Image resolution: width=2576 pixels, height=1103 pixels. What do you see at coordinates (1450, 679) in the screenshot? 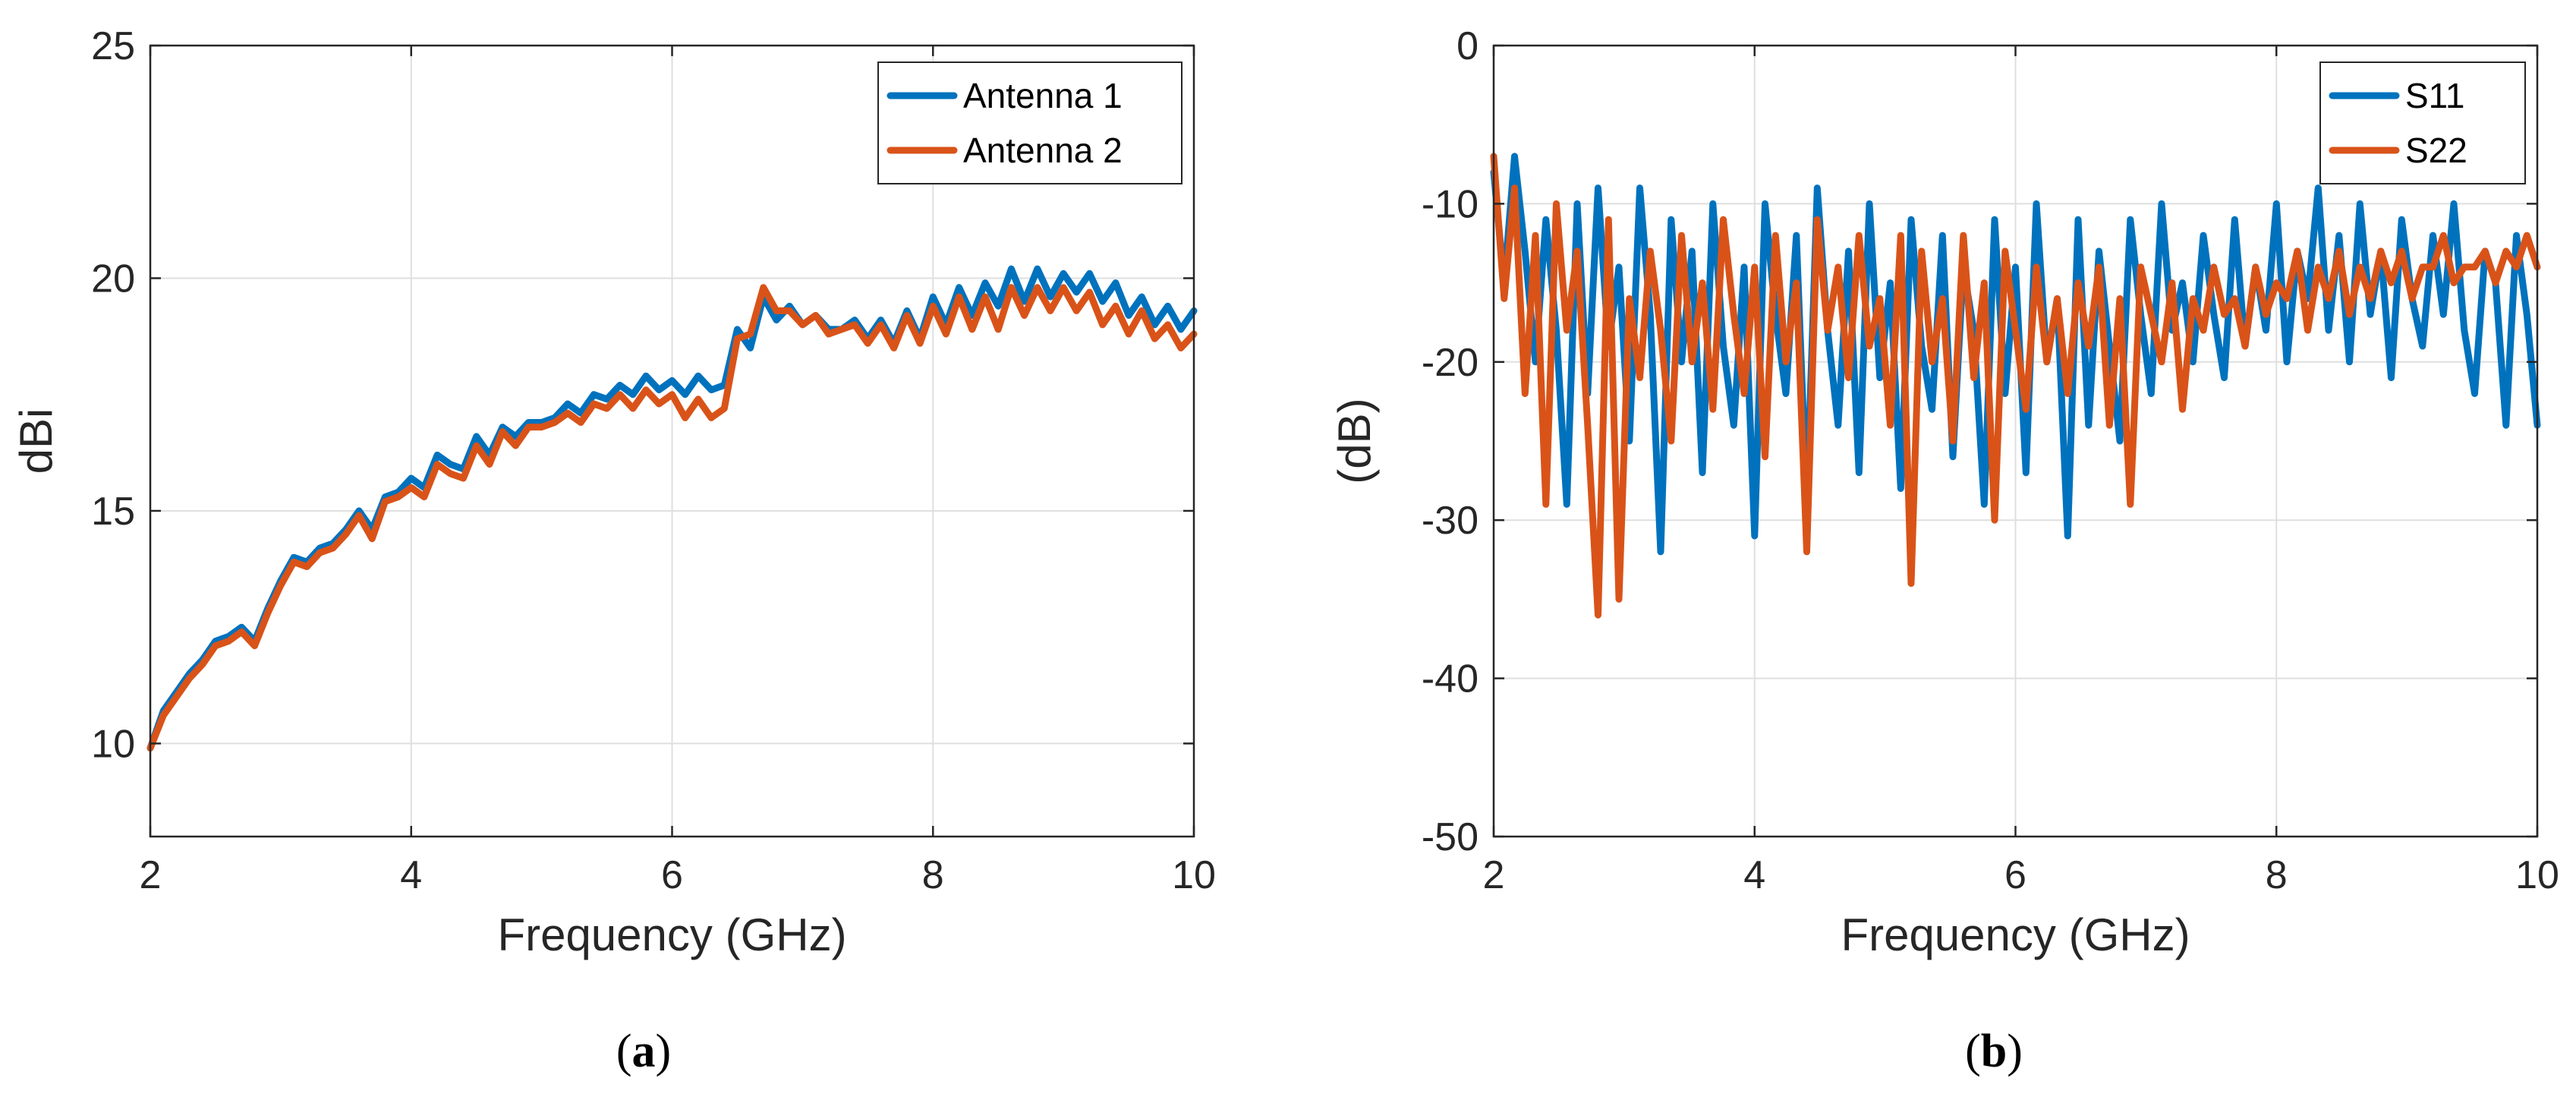
I see `y-tick-label: -40` at bounding box center [1450, 679].